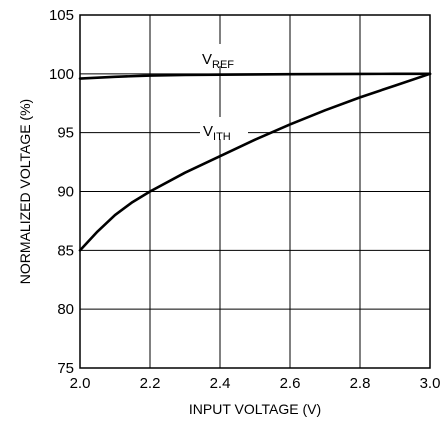  What do you see at coordinates (255, 76) in the screenshot?
I see `series-line-vref` at bounding box center [255, 76].